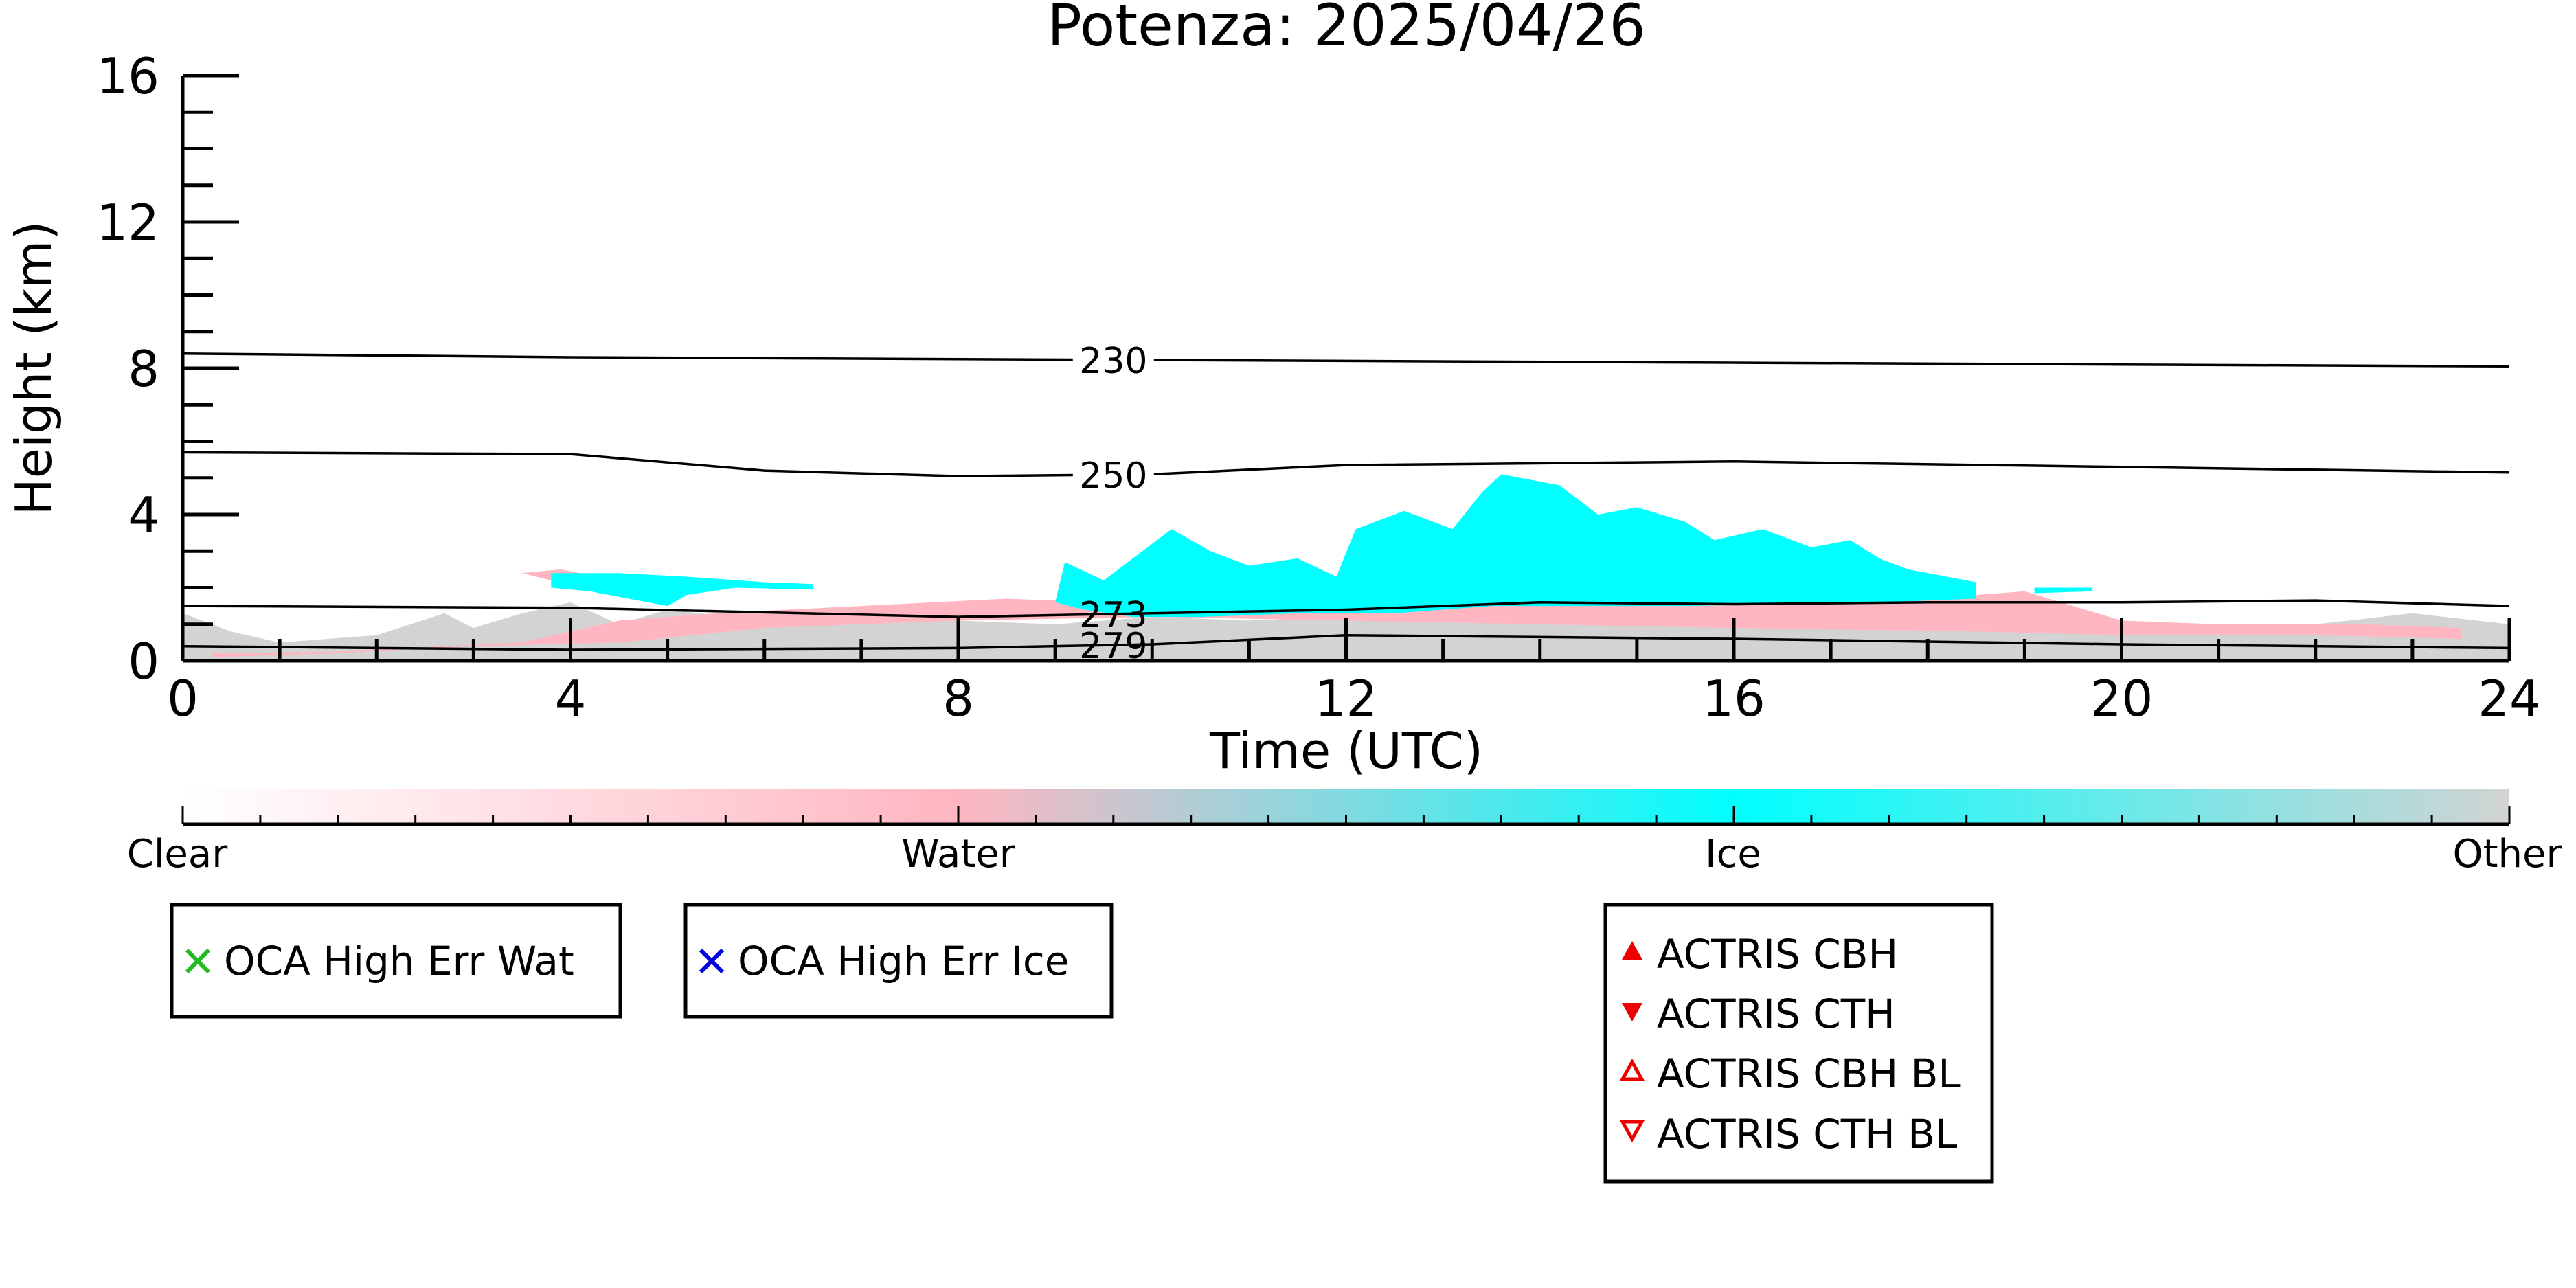 This screenshot has width=2576, height=1288. What do you see at coordinates (958, 698) in the screenshot?
I see `x-tick-label-8: 8` at bounding box center [958, 698].